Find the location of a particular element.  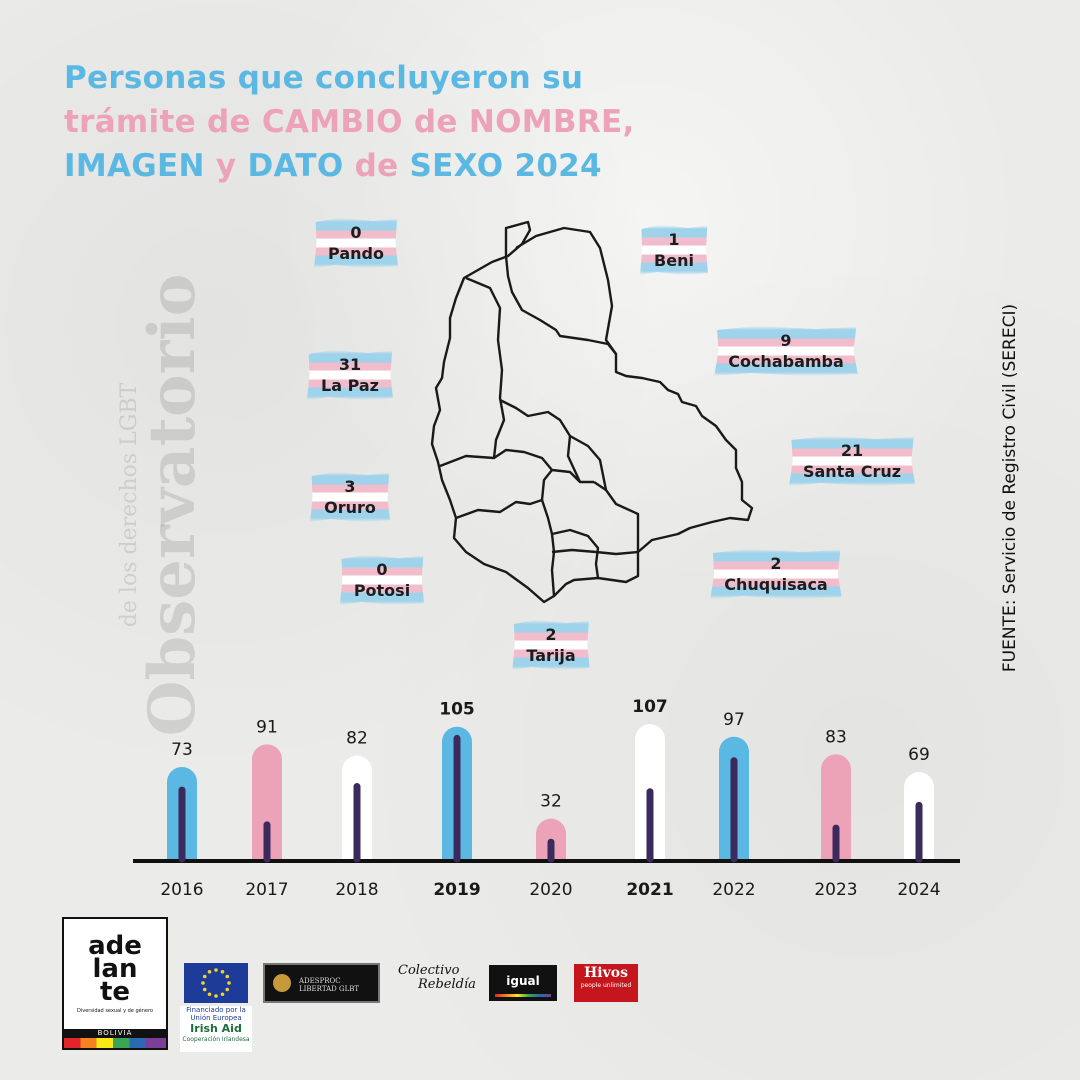

dept-label-pando: 0 Pando is located at coordinates (356, 243).